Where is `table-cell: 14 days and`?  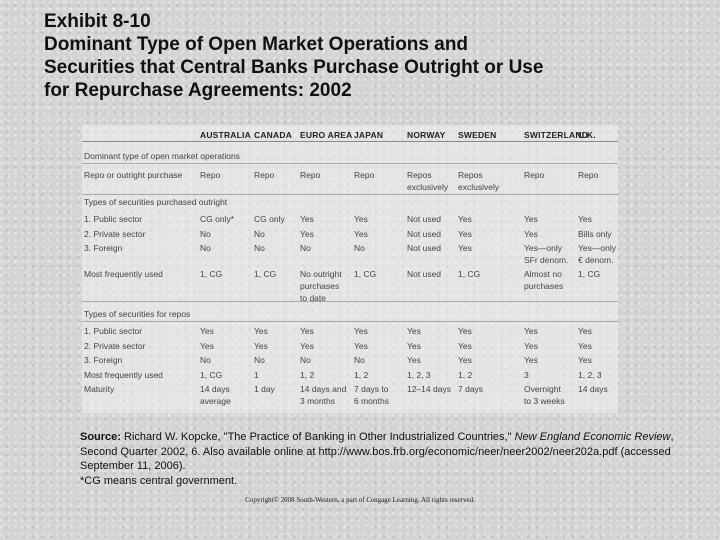
table-cell: 14 days and is located at coordinates (323, 389).